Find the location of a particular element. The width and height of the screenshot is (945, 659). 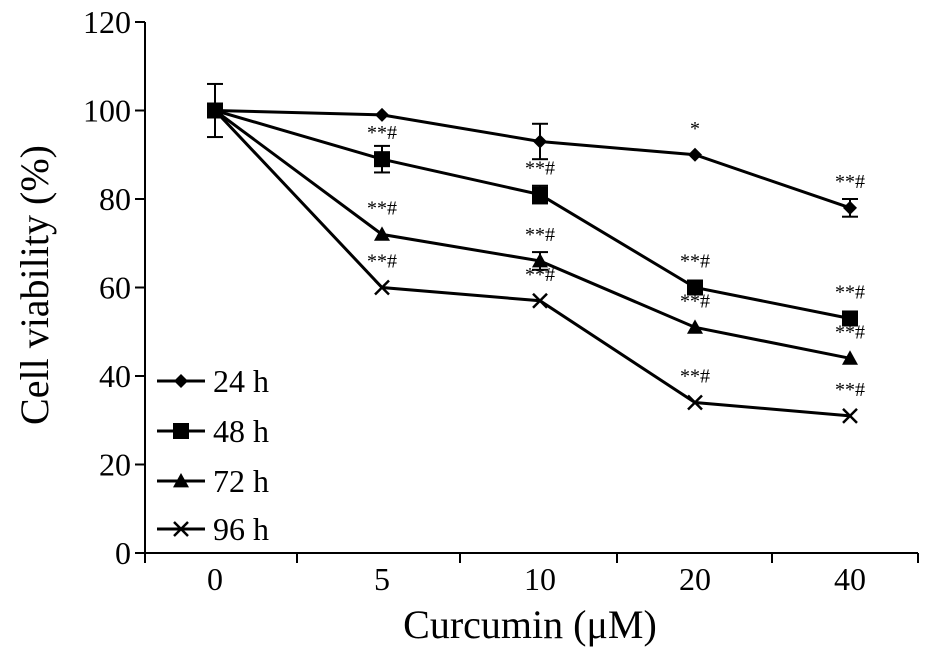

x-tick-label: 20 is located at coordinates (695, 579).